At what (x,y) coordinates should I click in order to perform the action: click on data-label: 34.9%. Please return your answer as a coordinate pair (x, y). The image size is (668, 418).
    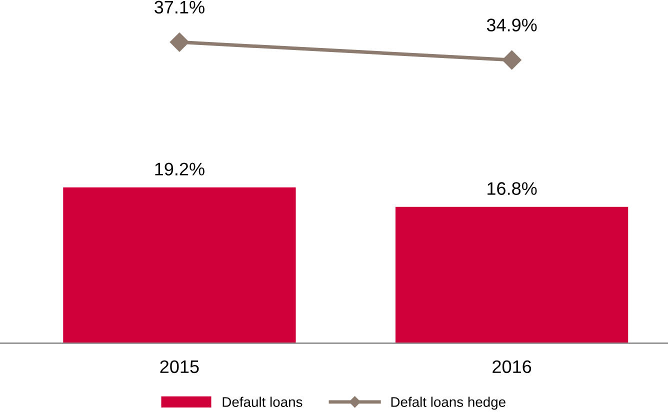
    Looking at the image, I should click on (511, 25).